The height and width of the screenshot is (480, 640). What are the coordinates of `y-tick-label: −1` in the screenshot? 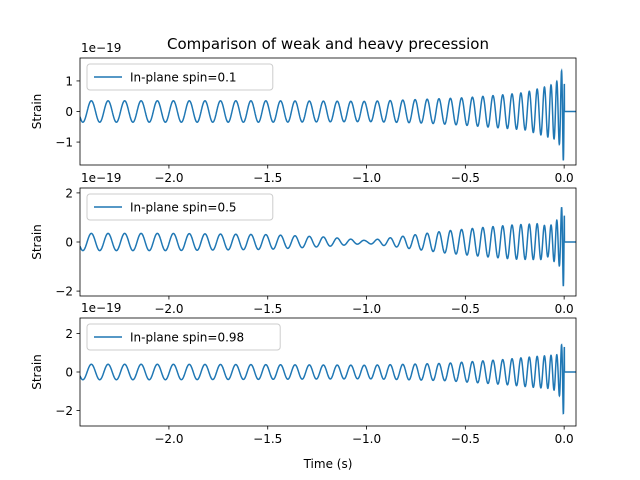 It's located at (64, 143).